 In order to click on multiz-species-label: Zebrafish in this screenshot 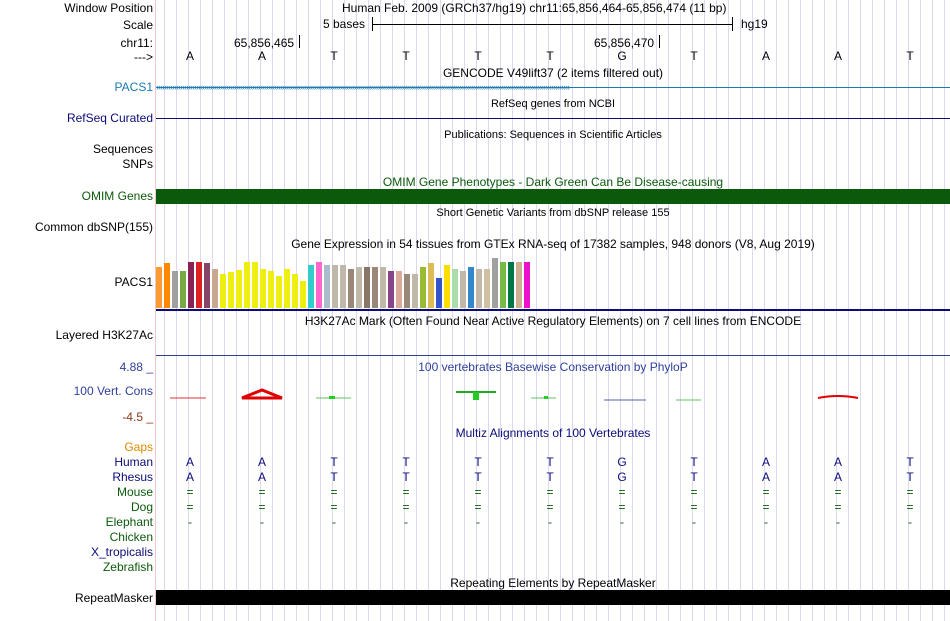, I will do `click(127, 567)`.